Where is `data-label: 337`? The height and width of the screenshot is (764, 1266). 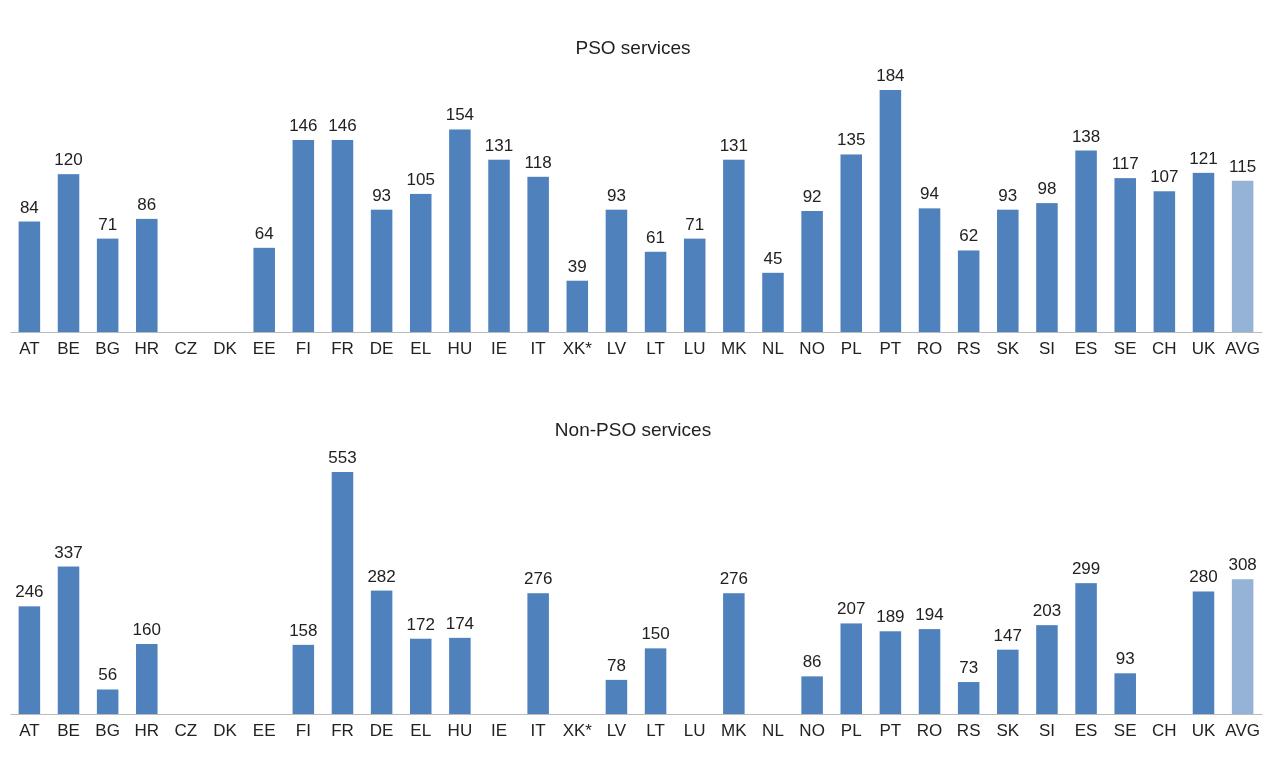
data-label: 337 is located at coordinates (68, 552).